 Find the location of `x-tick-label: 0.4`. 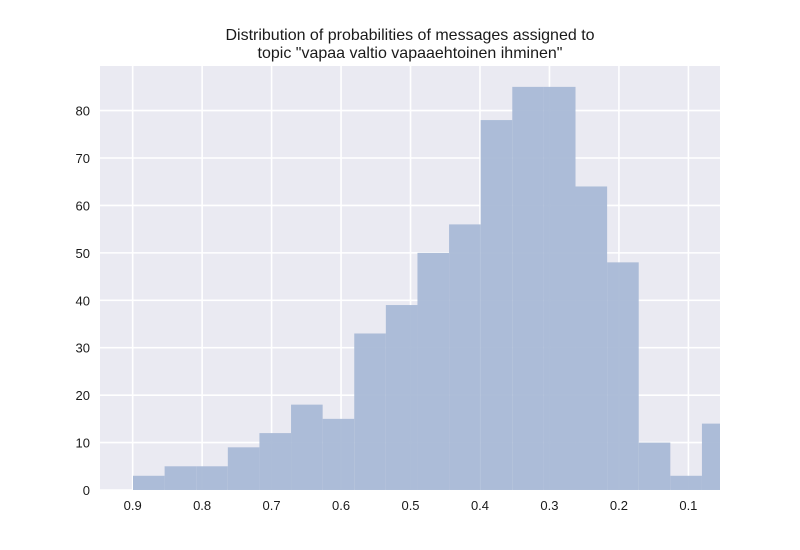

x-tick-label: 0.4 is located at coordinates (480, 505).